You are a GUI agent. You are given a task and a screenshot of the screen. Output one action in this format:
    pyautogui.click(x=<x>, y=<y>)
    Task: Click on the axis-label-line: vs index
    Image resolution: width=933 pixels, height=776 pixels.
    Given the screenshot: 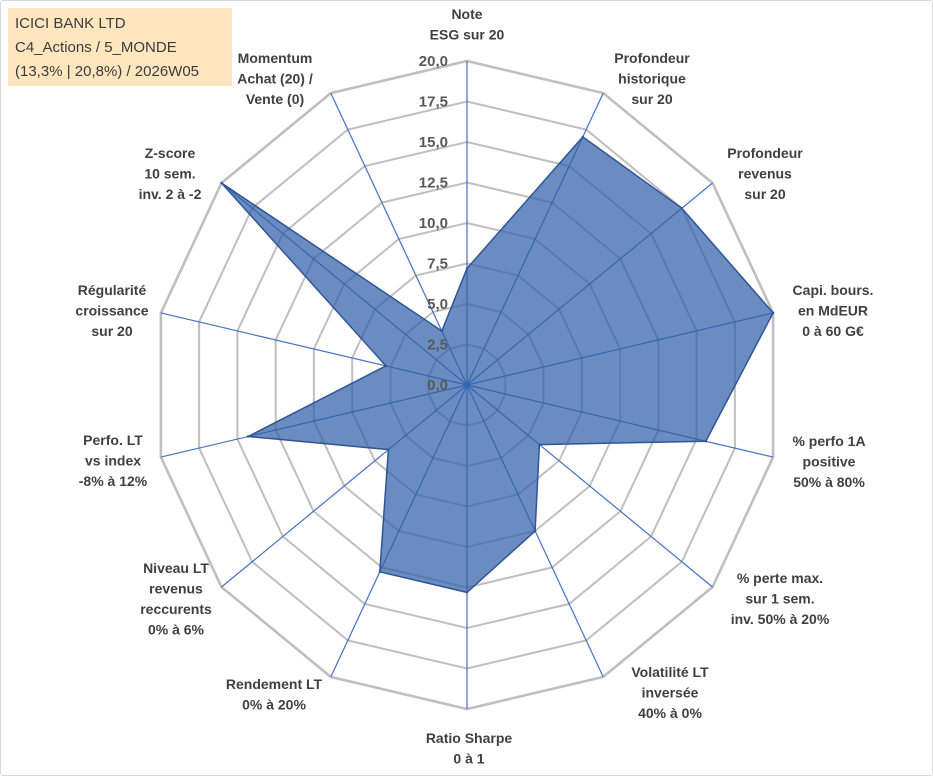 What is the action you would take?
    pyautogui.click(x=113, y=461)
    